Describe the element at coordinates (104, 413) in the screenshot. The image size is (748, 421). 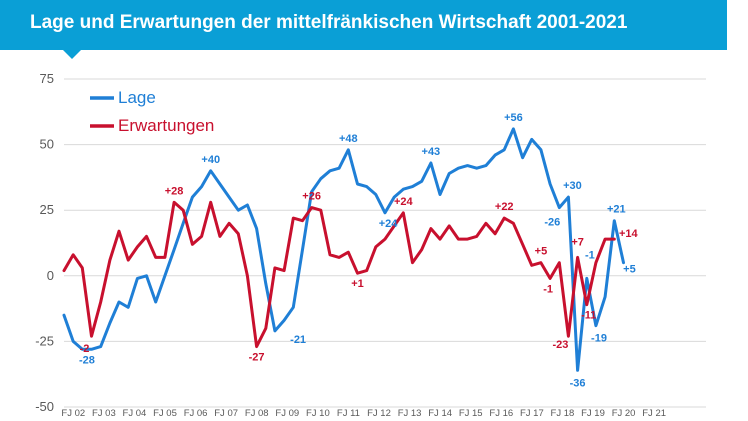
I see `x-tick-label: FJ 03` at that location.